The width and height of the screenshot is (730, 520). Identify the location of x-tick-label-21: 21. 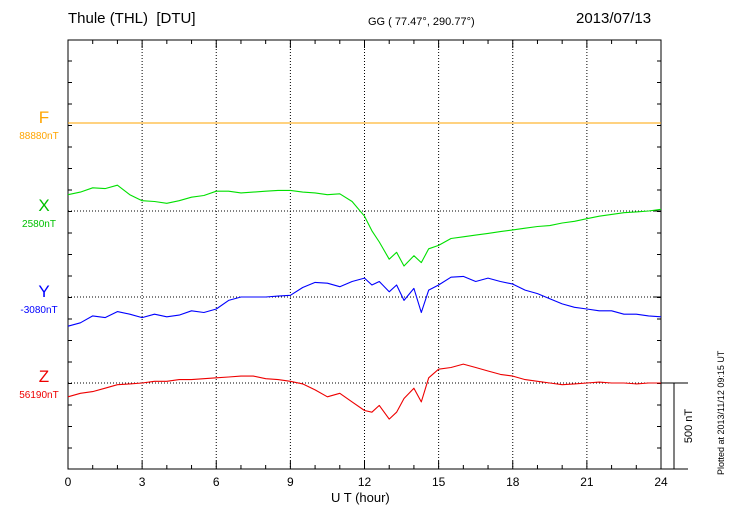
(587, 482).